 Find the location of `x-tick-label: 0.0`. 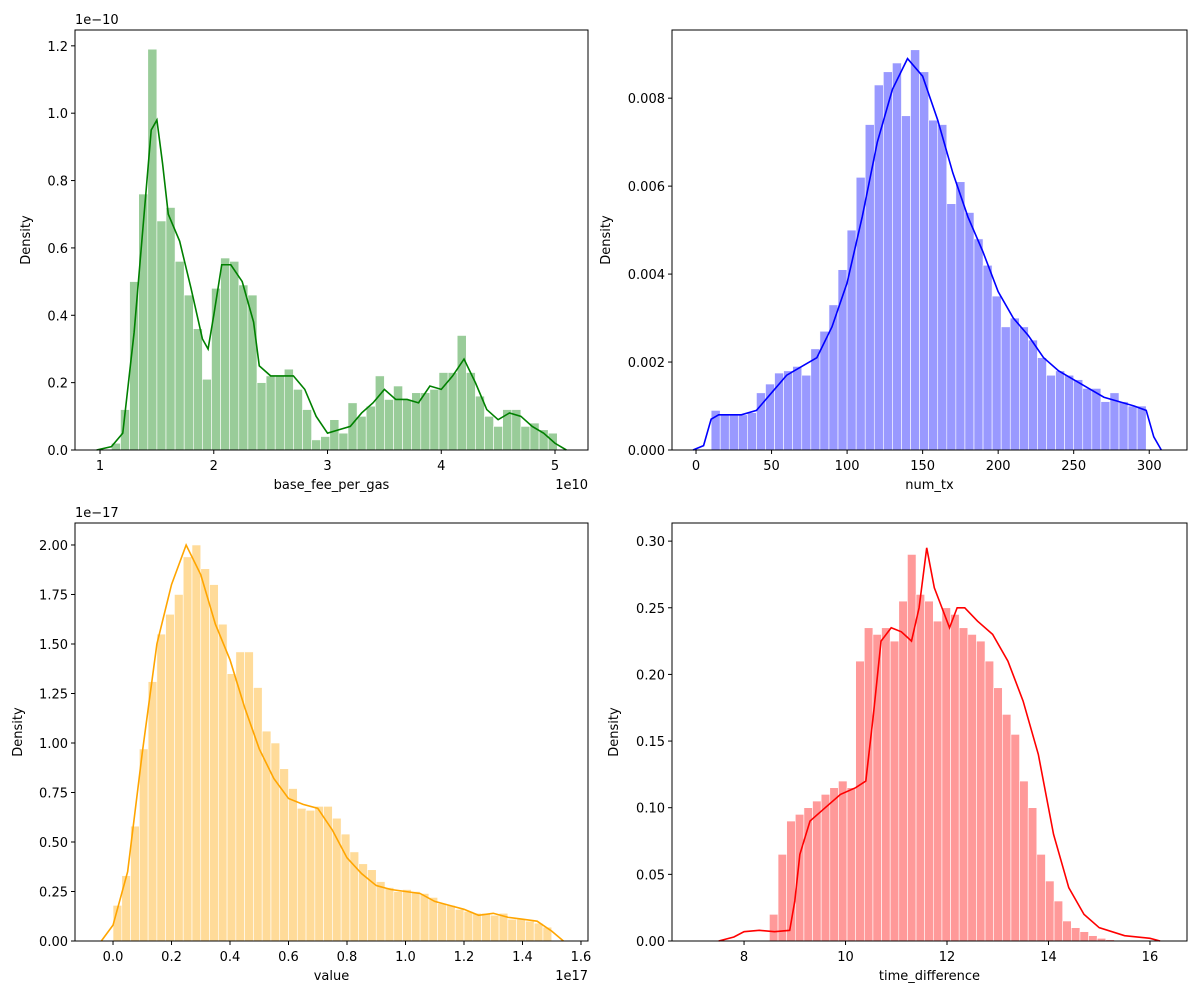

x-tick-label: 0.0 is located at coordinates (113, 957).